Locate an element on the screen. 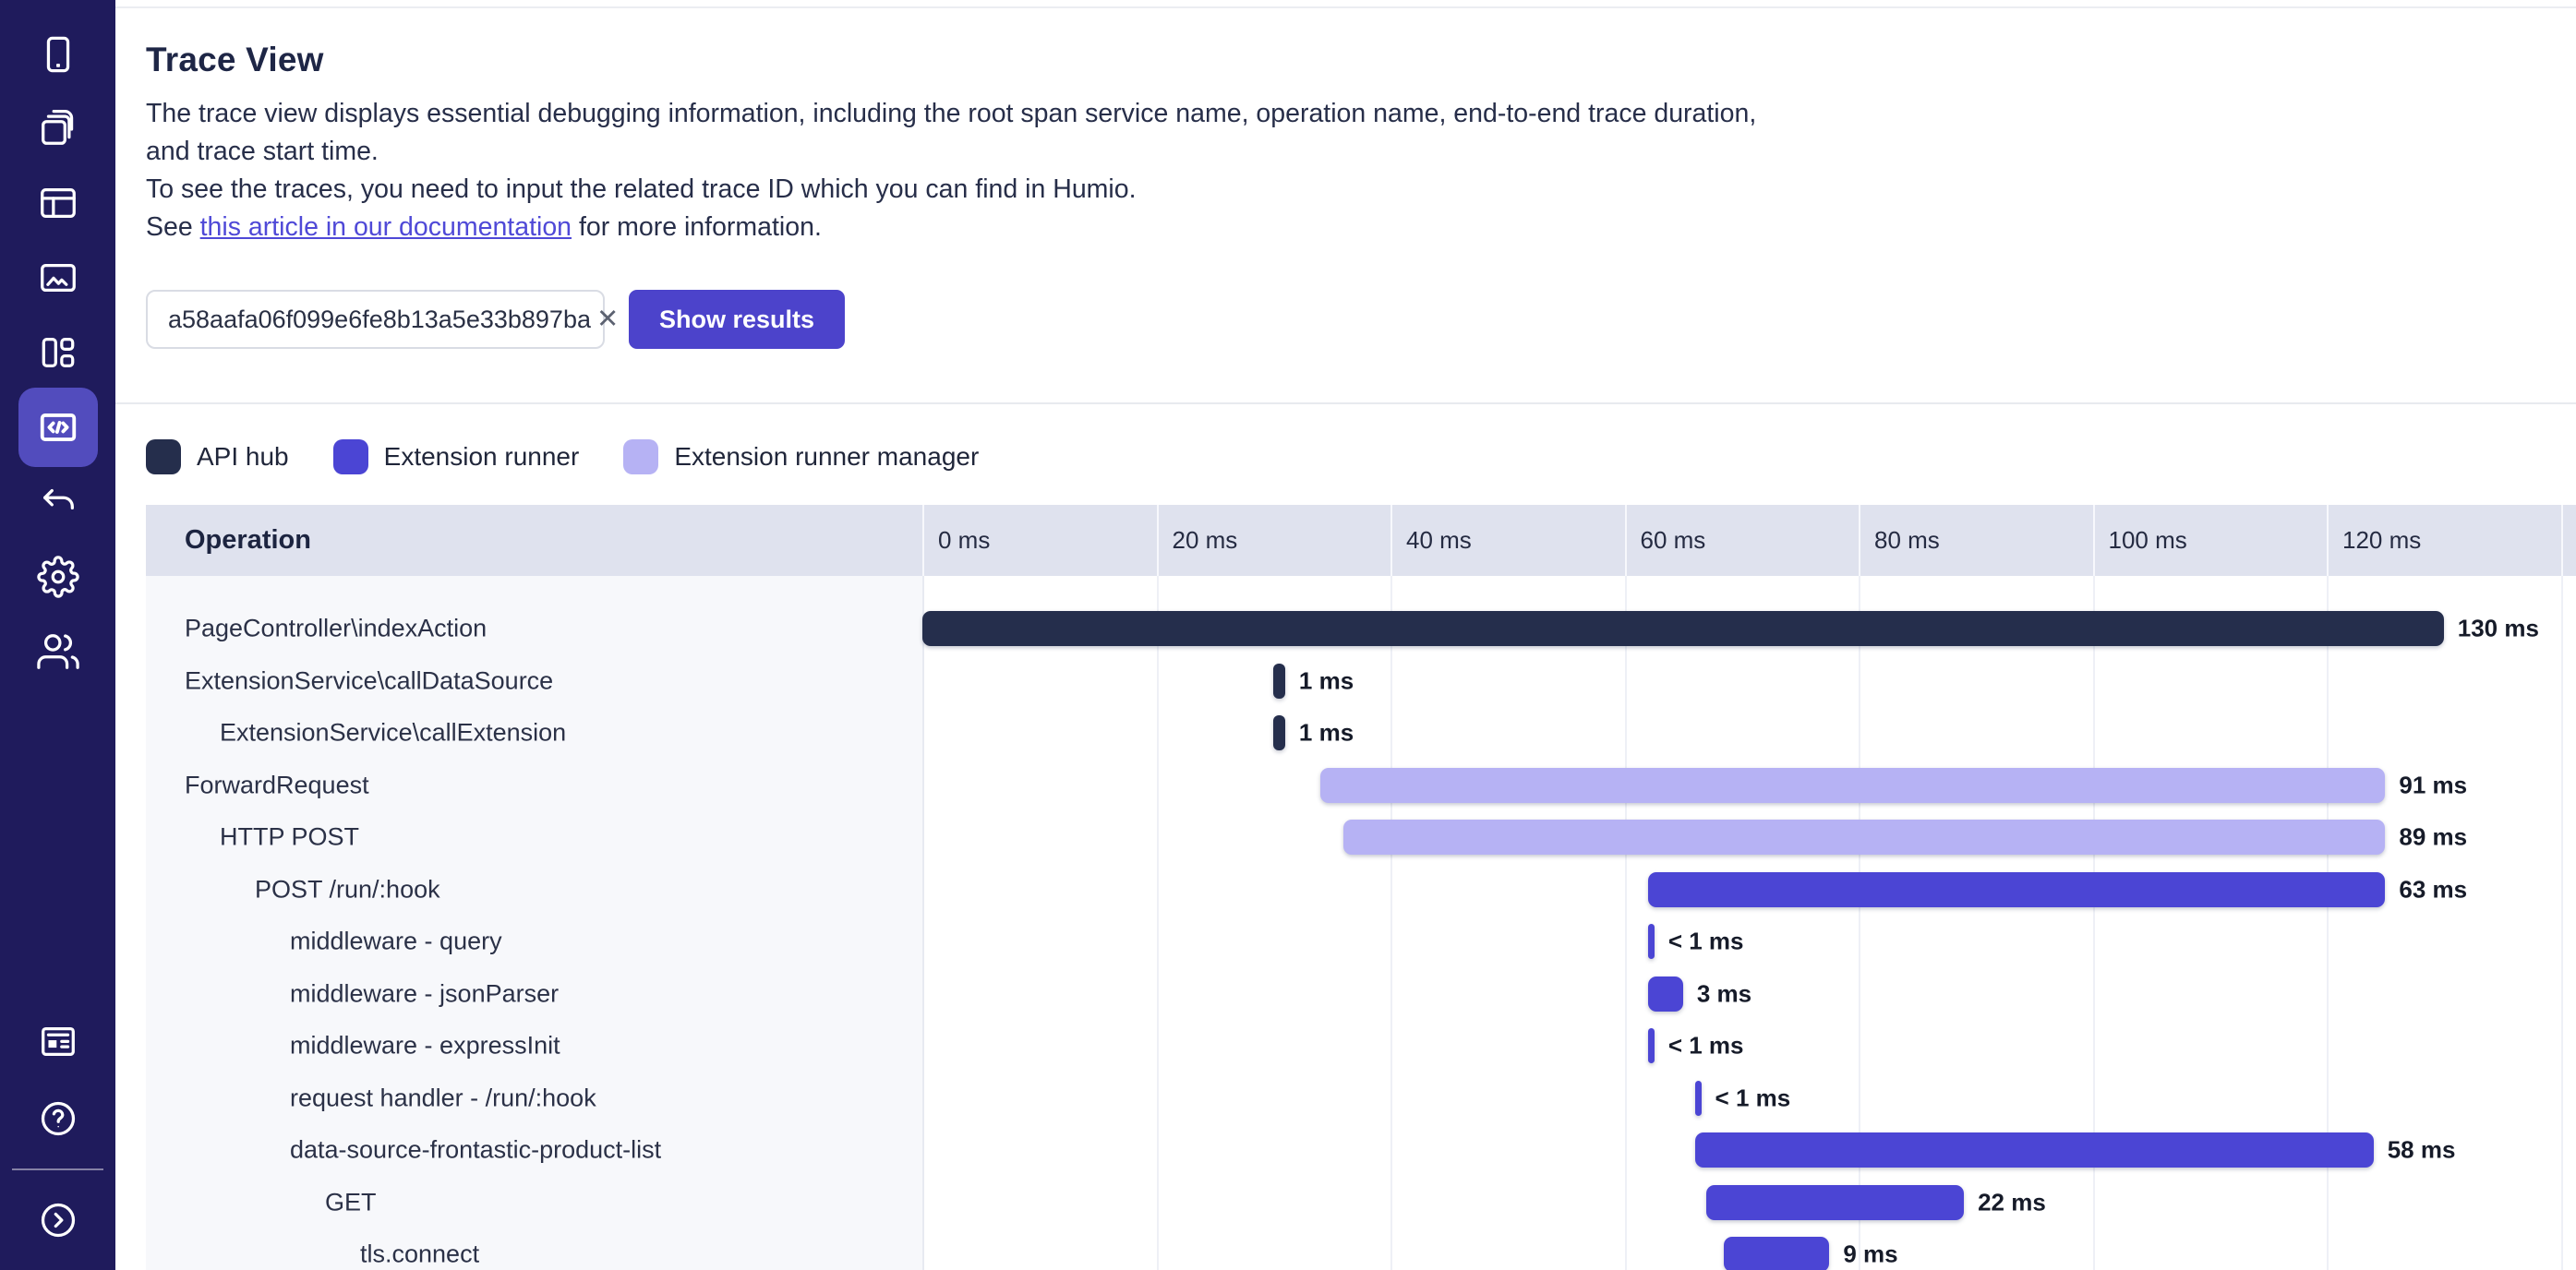 Image resolution: width=2576 pixels, height=1270 pixels. documentation-link: this article in our documentation is located at coordinates (385, 227).